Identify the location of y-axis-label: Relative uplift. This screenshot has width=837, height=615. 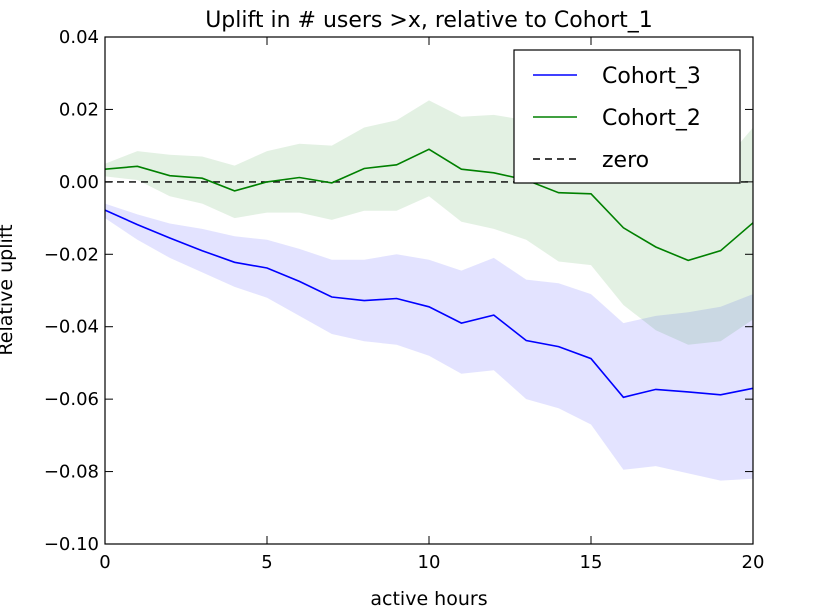
(8, 289).